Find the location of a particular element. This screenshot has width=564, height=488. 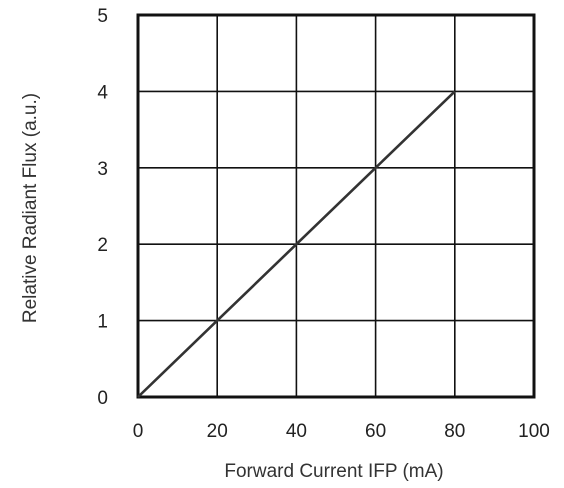

y-tick-label: 2 is located at coordinates (102, 245).